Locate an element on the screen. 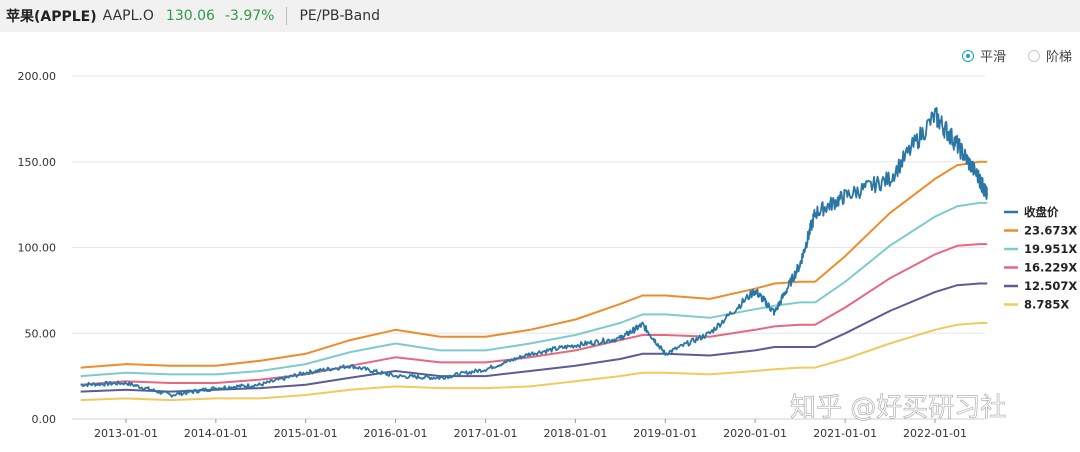 This screenshot has height=452, width=1080. x-tick-label: 2015-01-01 is located at coordinates (306, 433).